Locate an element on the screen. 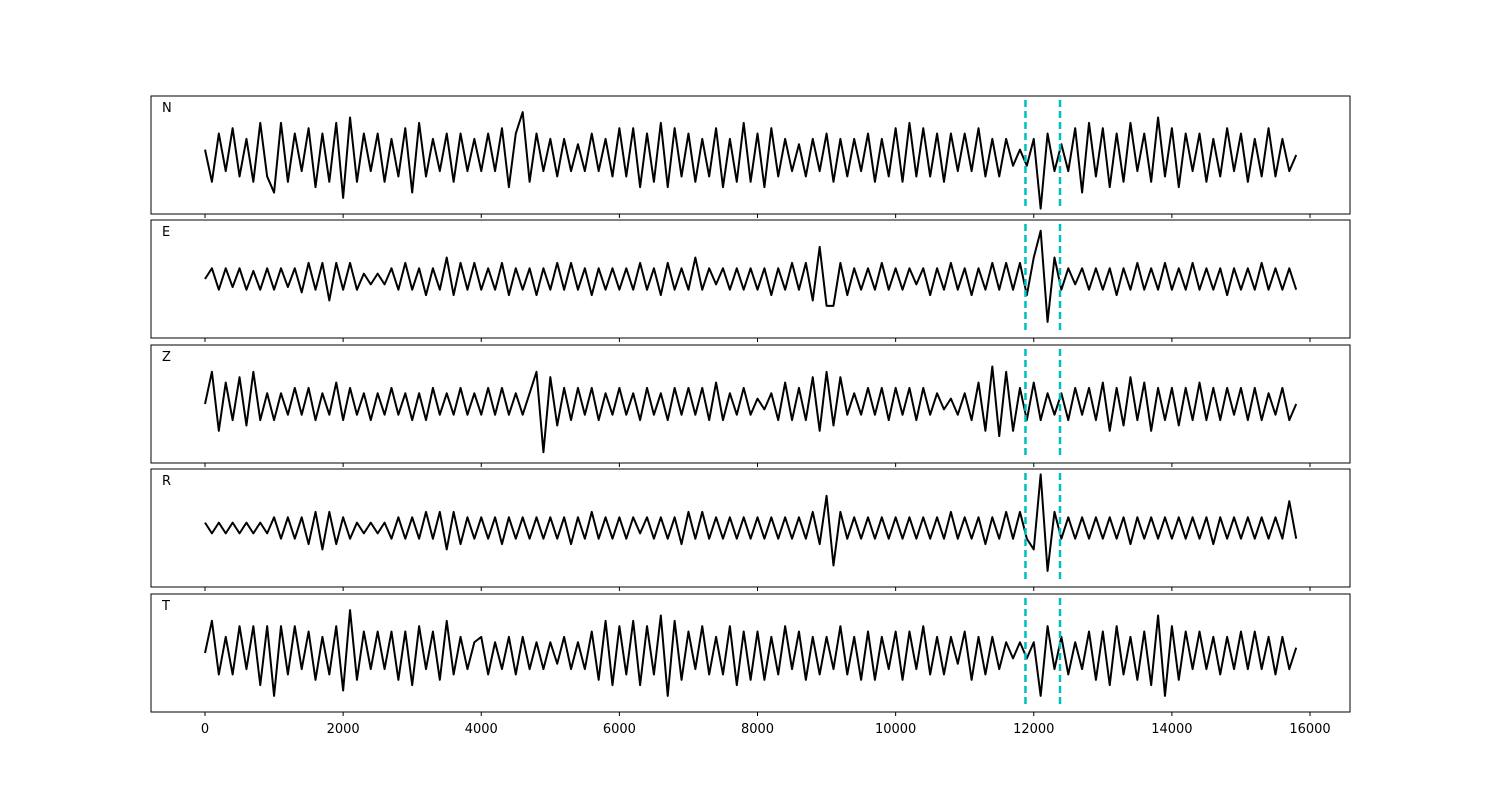  x-tick-label: 12000 is located at coordinates (1033, 729).